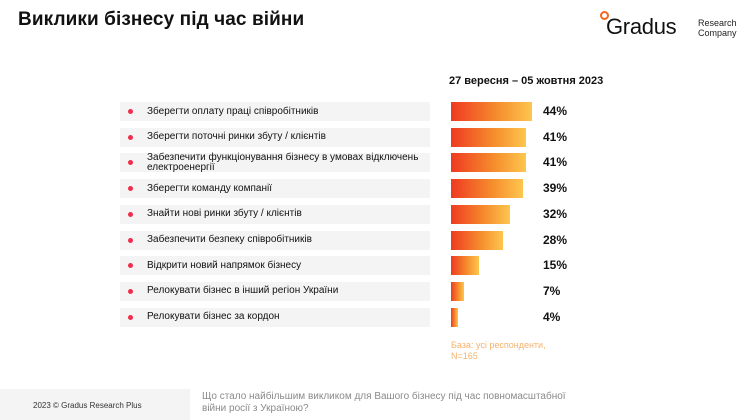 The image size is (750, 420). What do you see at coordinates (552, 316) in the screenshot?
I see `value-label: 4%` at bounding box center [552, 316].